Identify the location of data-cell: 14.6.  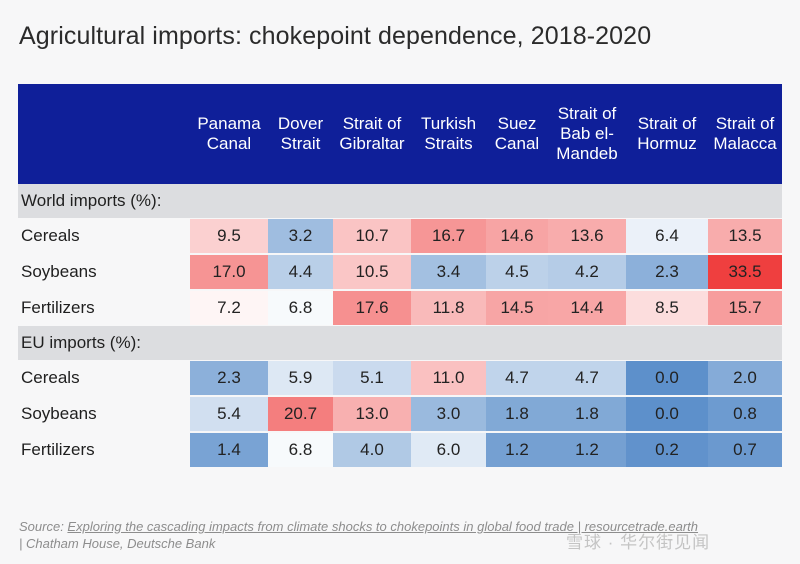
(517, 236).